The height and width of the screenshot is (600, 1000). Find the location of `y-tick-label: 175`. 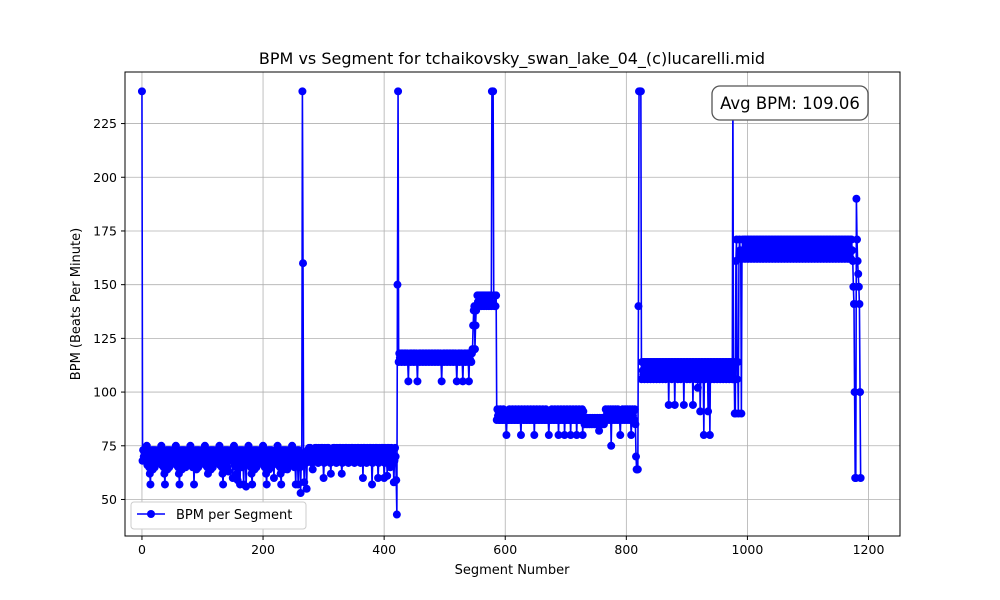

y-tick-label: 175 is located at coordinates (105, 230).